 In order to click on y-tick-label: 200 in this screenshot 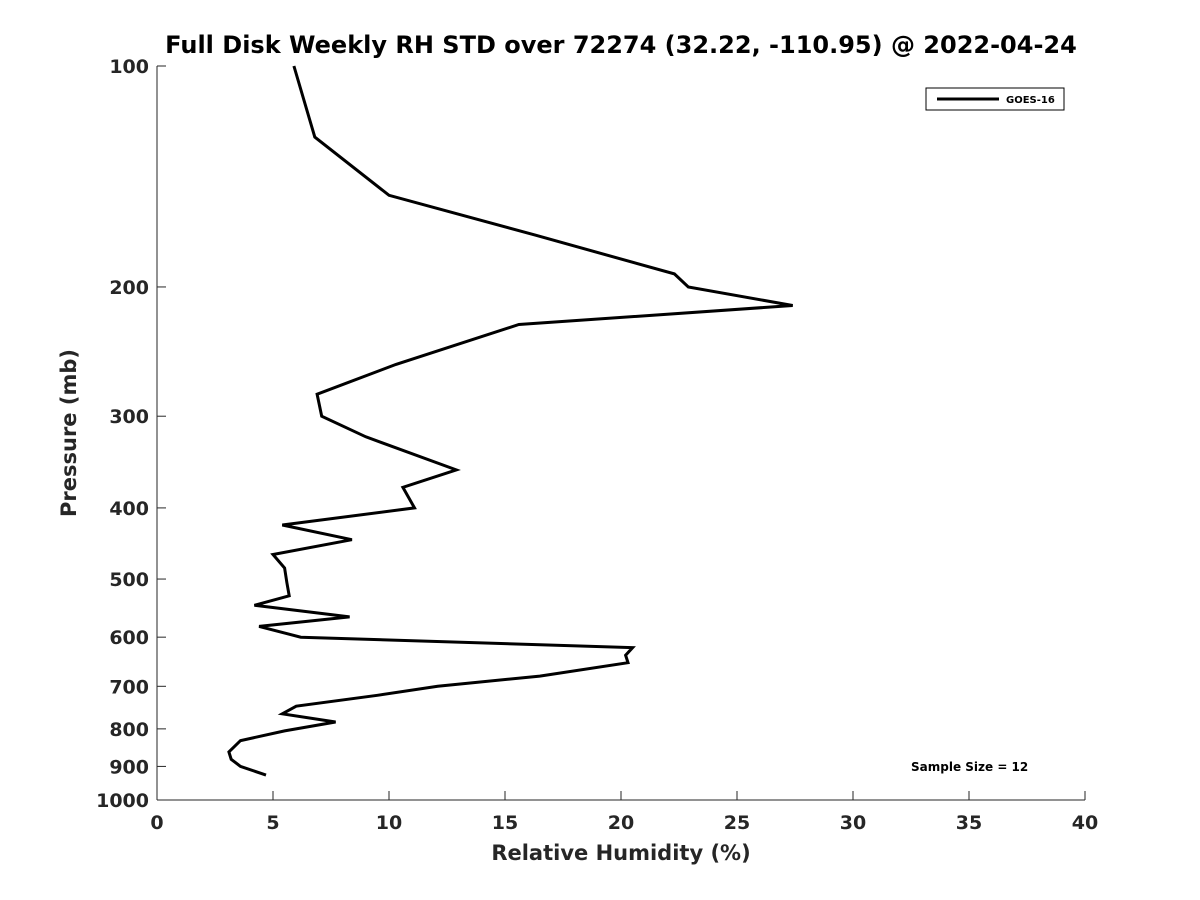, I will do `click(129, 288)`.